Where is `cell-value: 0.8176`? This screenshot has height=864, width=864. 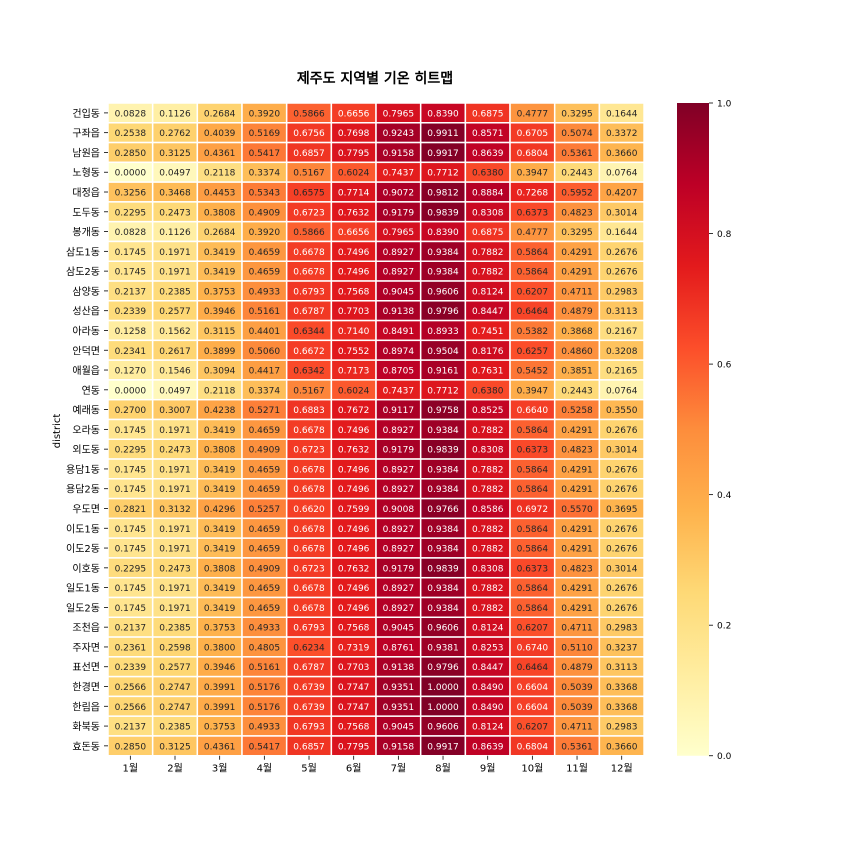
cell-value: 0.8176 is located at coordinates (488, 352).